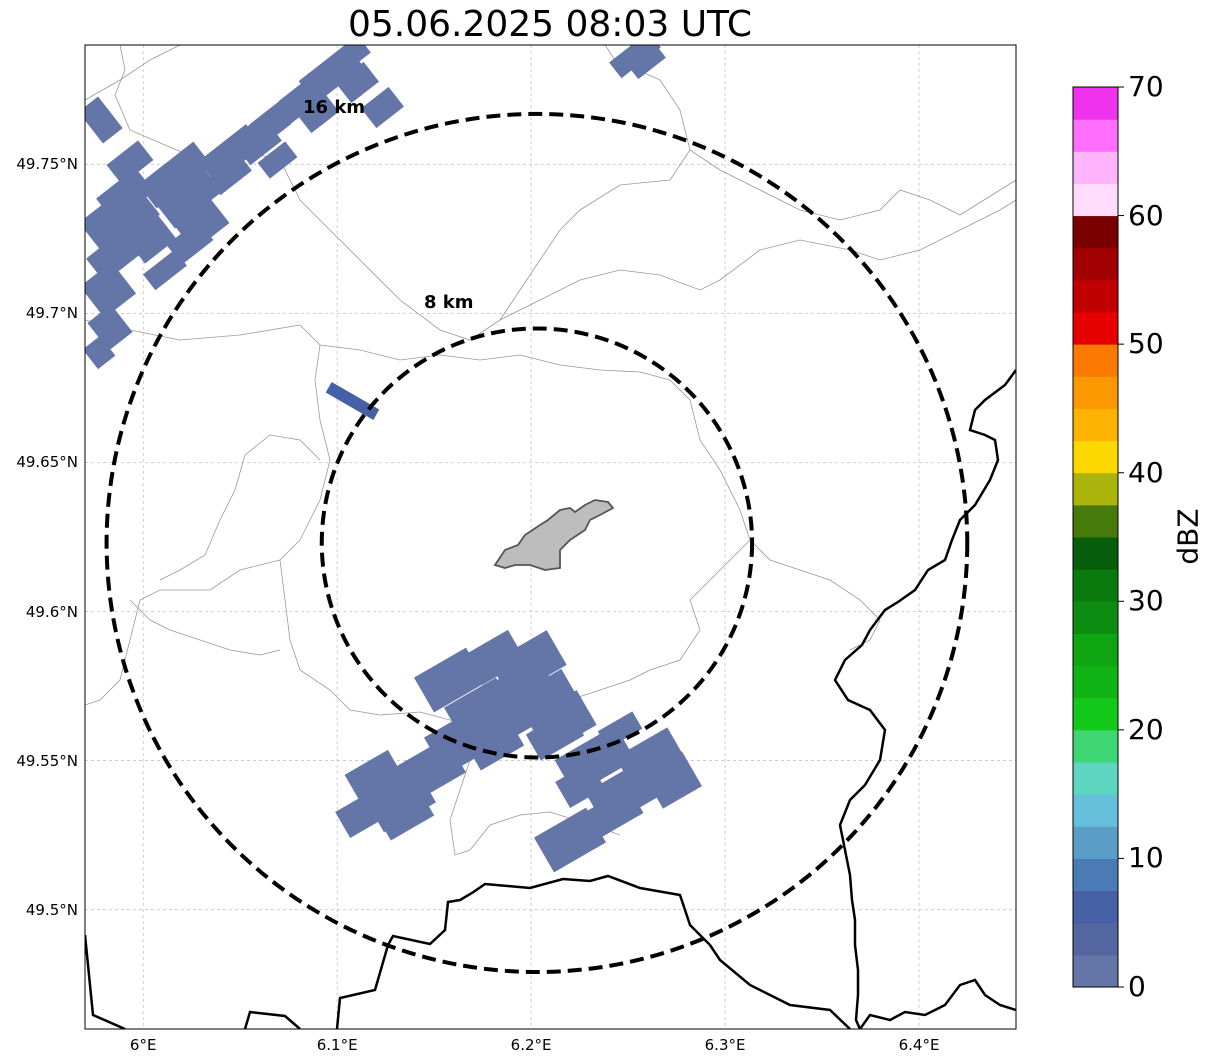 The height and width of the screenshot is (1064, 1207). I want to click on lat-tick-label: 49.75°N, so click(47, 164).